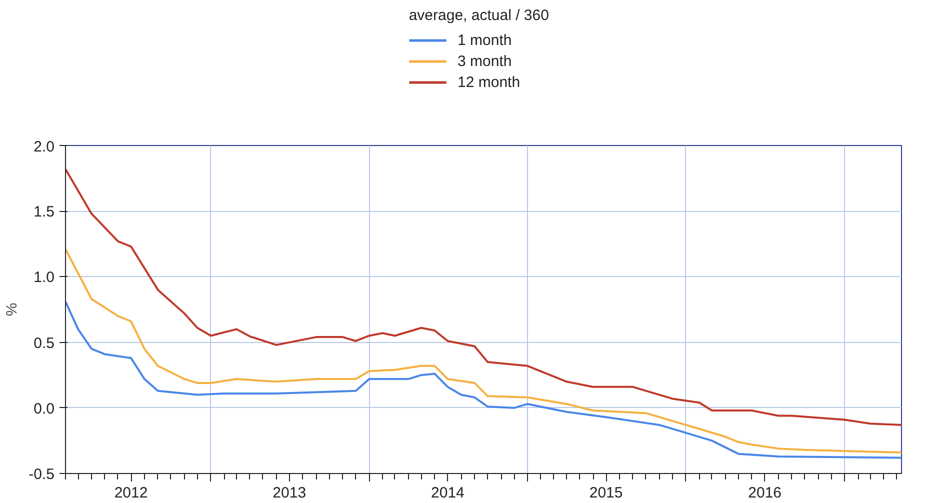 This screenshot has width=943, height=503. Describe the element at coordinates (44, 147) in the screenshot. I see `y-tick-label: 2.0` at that location.